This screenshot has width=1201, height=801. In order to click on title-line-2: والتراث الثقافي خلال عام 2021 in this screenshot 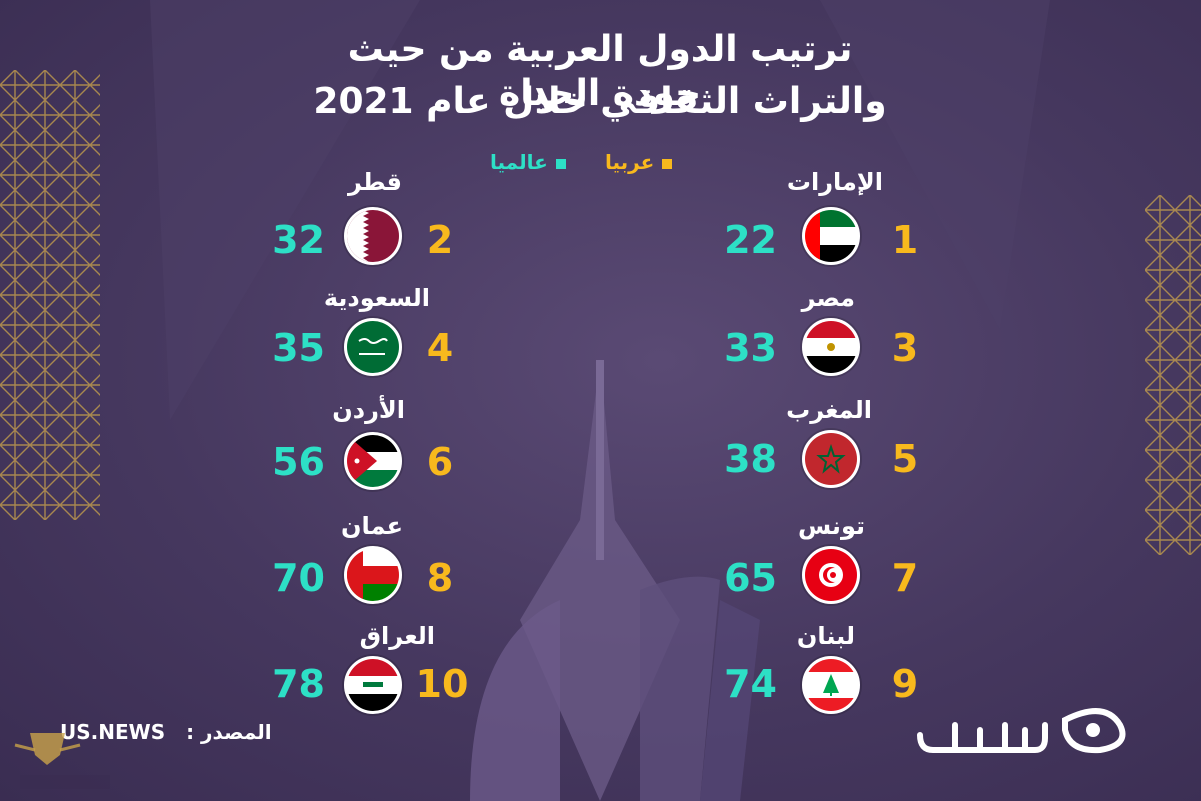, I will do `click(600, 101)`.